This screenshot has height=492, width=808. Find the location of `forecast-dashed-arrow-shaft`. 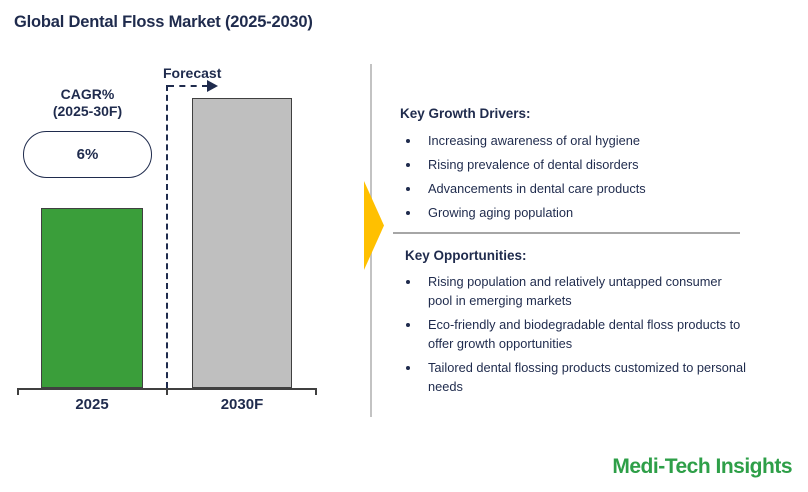

forecast-dashed-arrow-shaft is located at coordinates (188, 86).